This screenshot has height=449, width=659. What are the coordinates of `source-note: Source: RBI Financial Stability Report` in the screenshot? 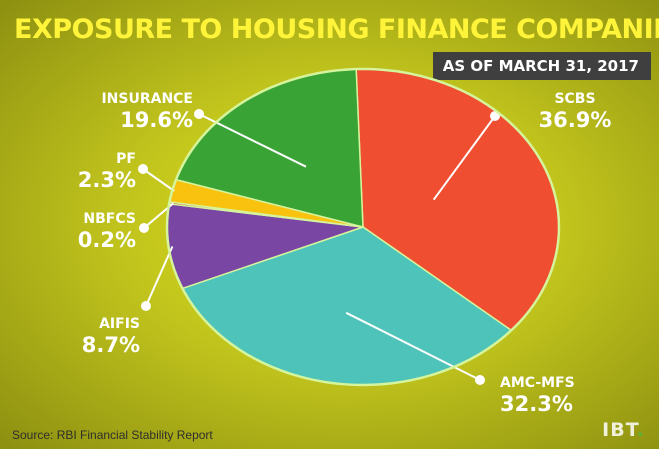 It's located at (112, 435).